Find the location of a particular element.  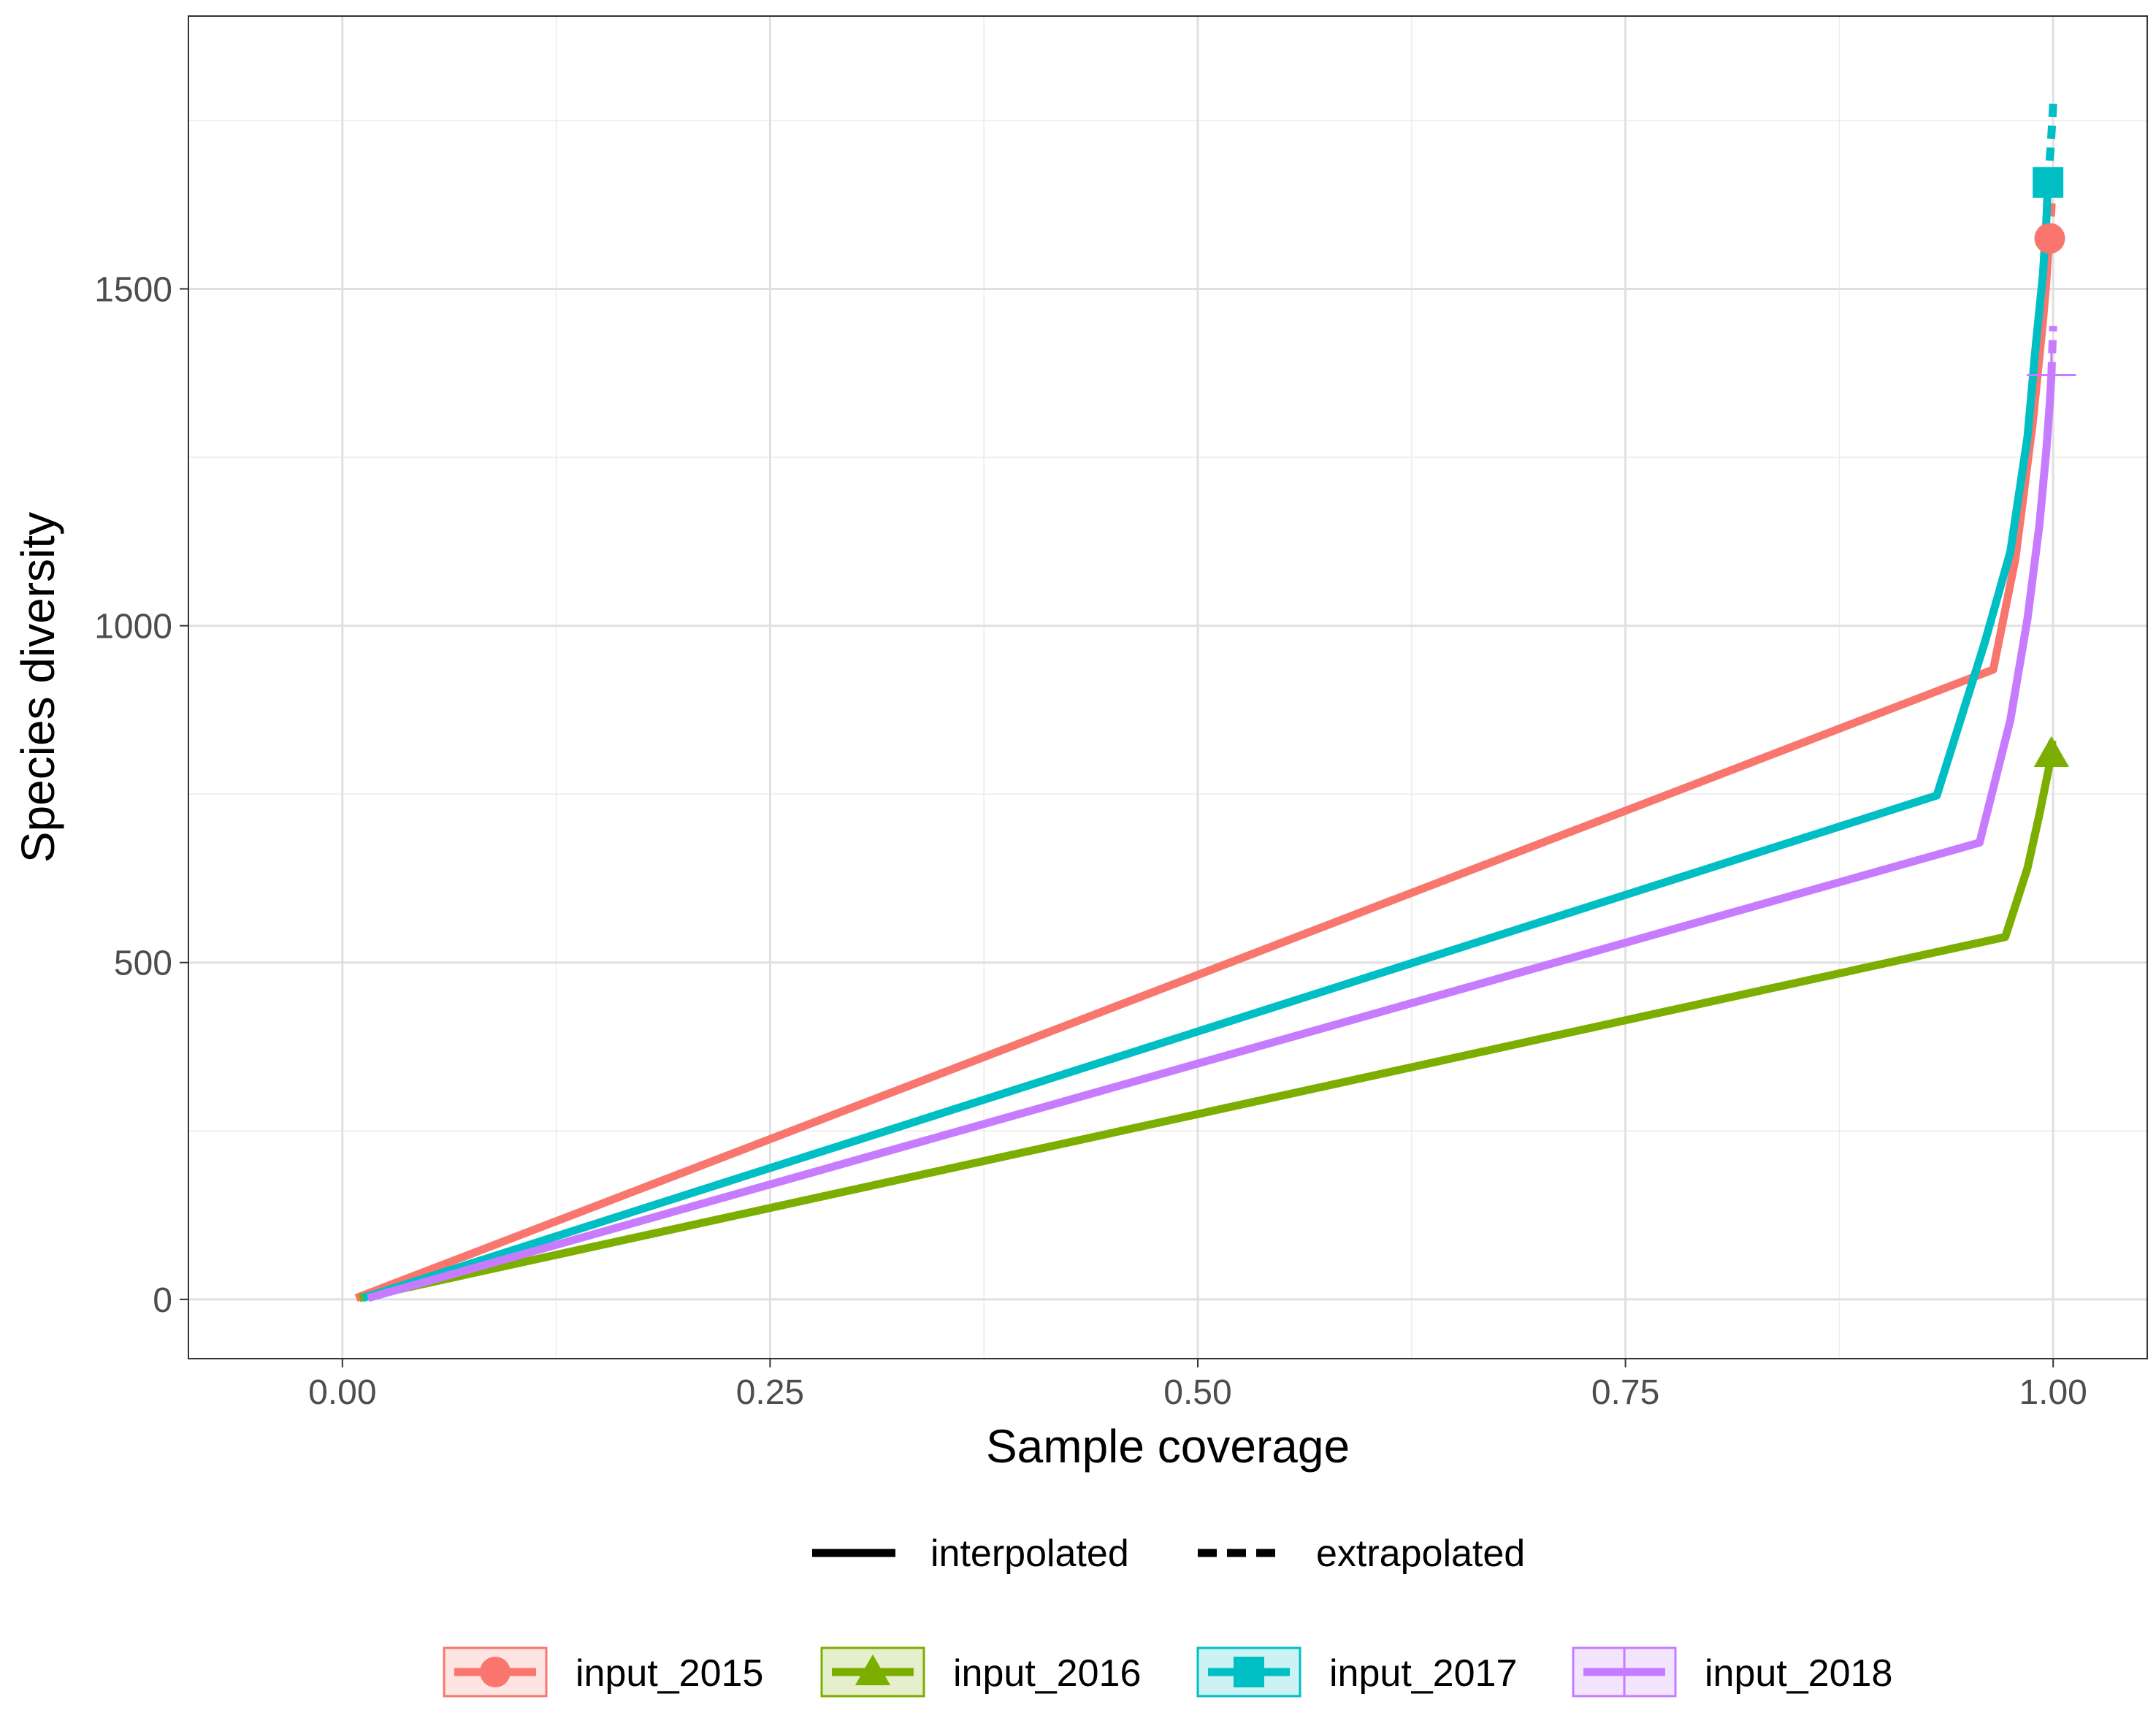

line-type-label: interpolated is located at coordinates (1030, 1554).